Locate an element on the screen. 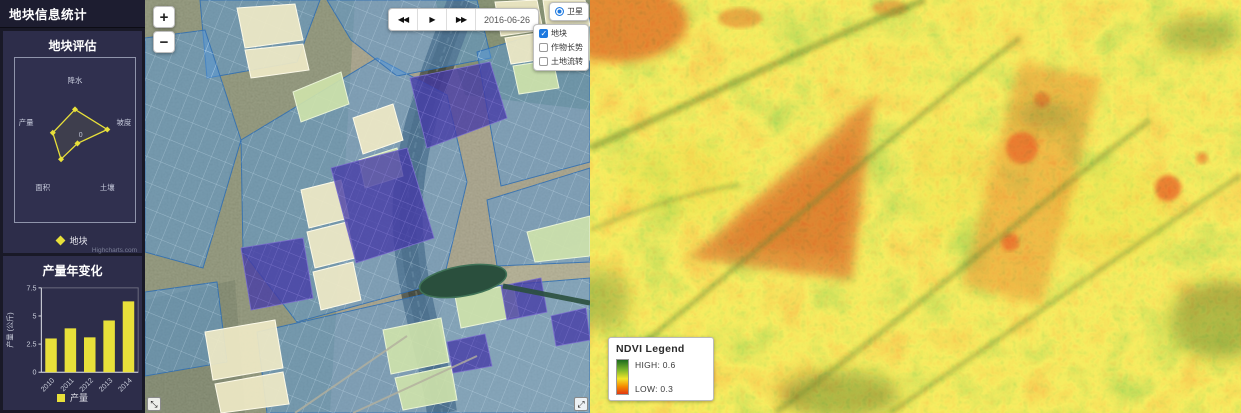  river-pond is located at coordinates (504, 284).